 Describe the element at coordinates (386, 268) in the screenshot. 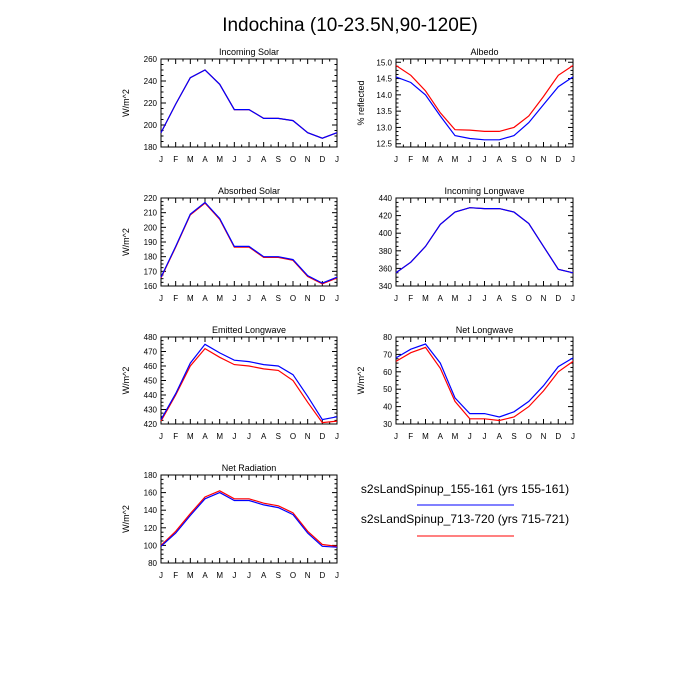

I see `y-tick-label: 360` at that location.